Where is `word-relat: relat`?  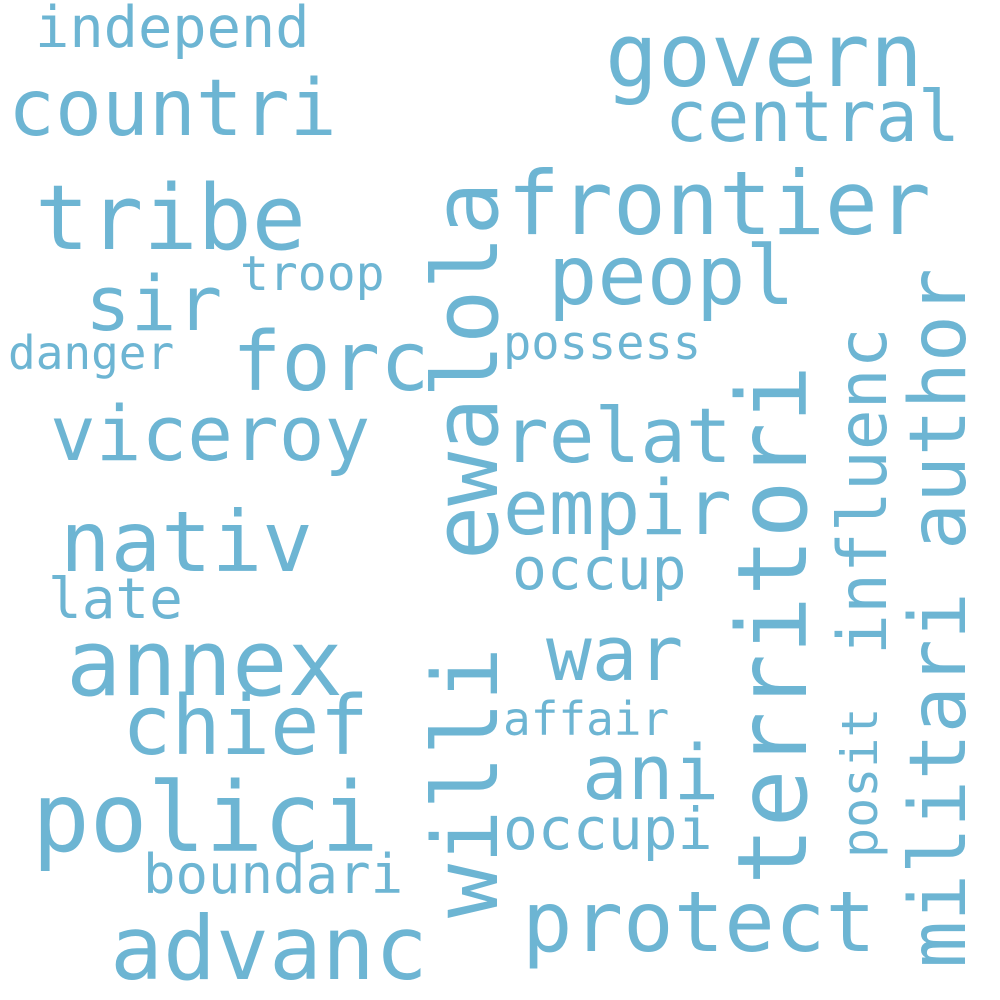 word-relat: relat is located at coordinates (617, 435).